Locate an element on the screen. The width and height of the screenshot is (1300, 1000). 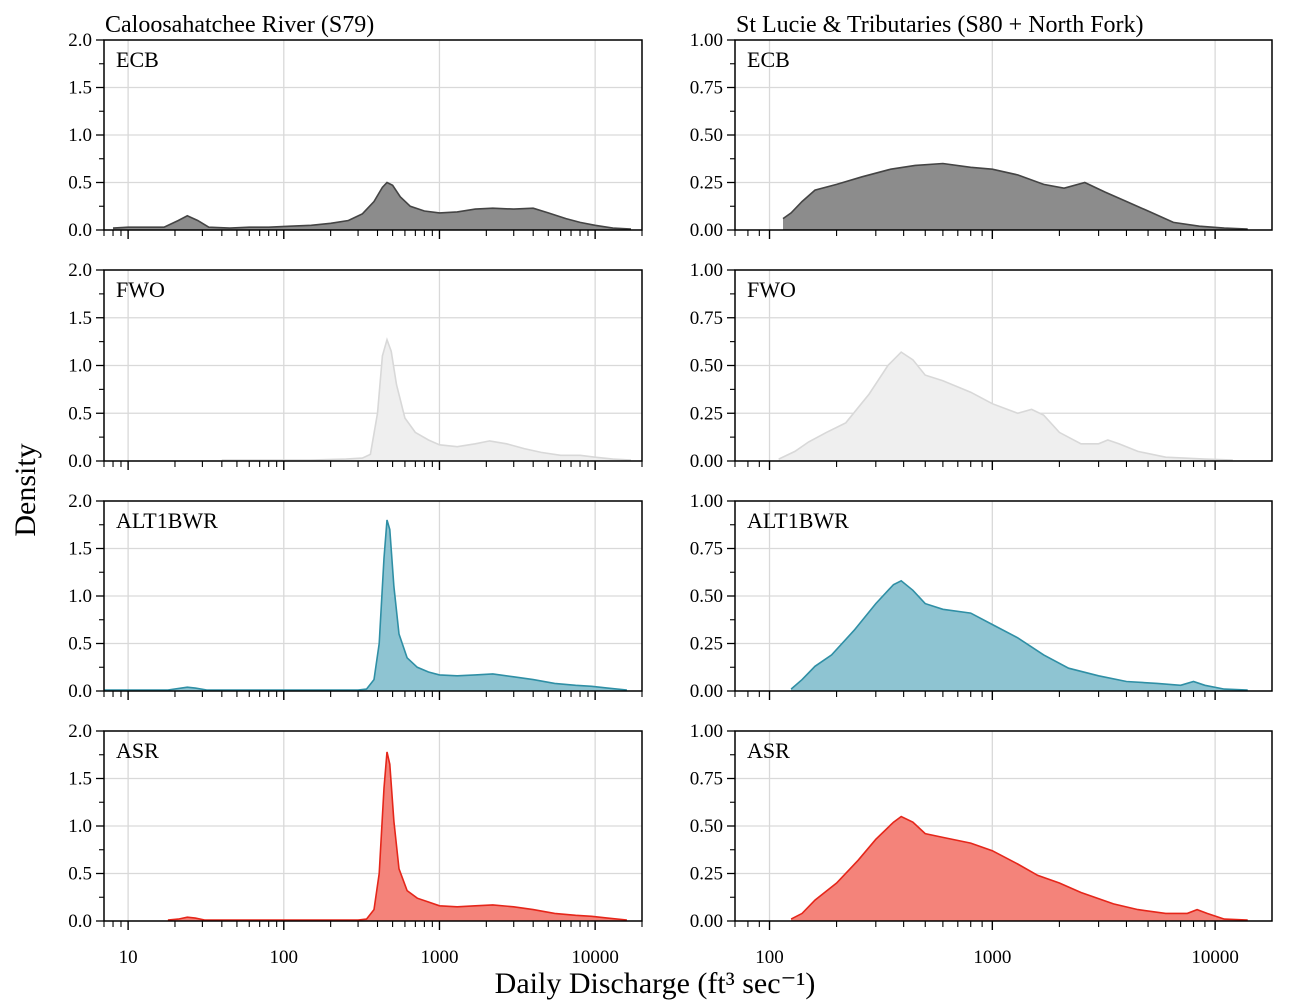
caloosahatchee-panel-asr: 0.0 0.5 1.0 1.5 2.0 ASR is located at coordinates (355, 826).